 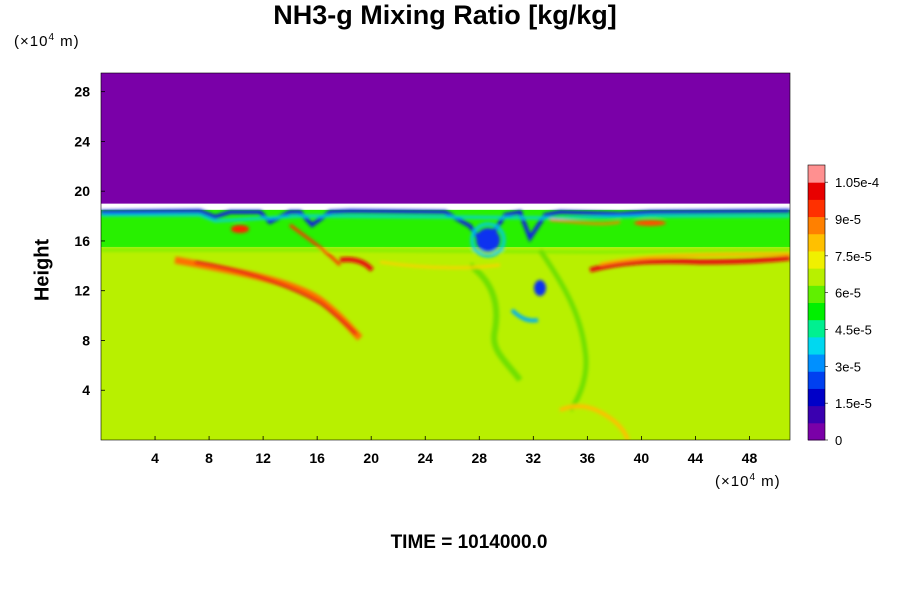 I want to click on y-axis-unit: (×104 m), so click(x=47, y=41).